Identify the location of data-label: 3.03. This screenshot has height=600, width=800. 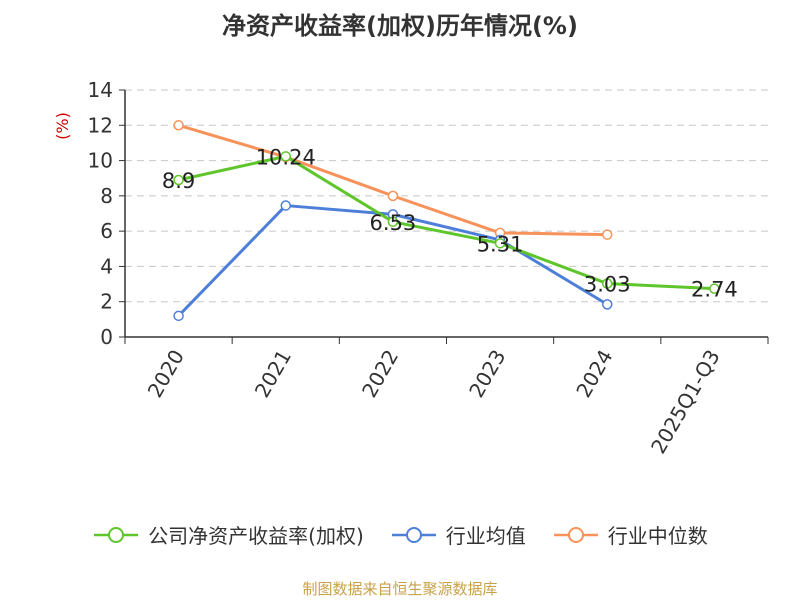
(607, 285).